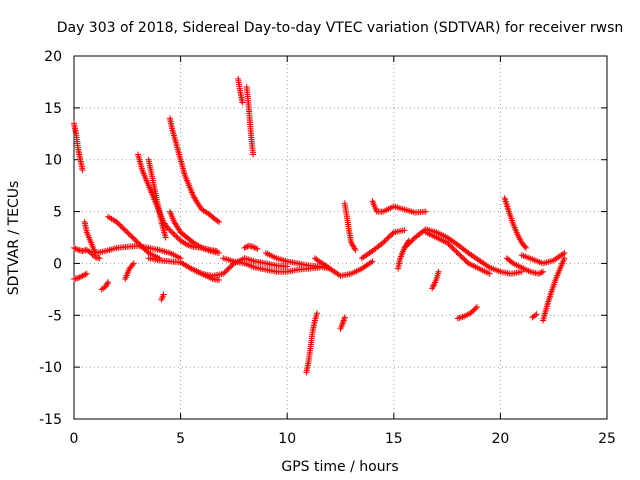 The height and width of the screenshot is (480, 640). I want to click on y-tick-label: 20, so click(53, 57).